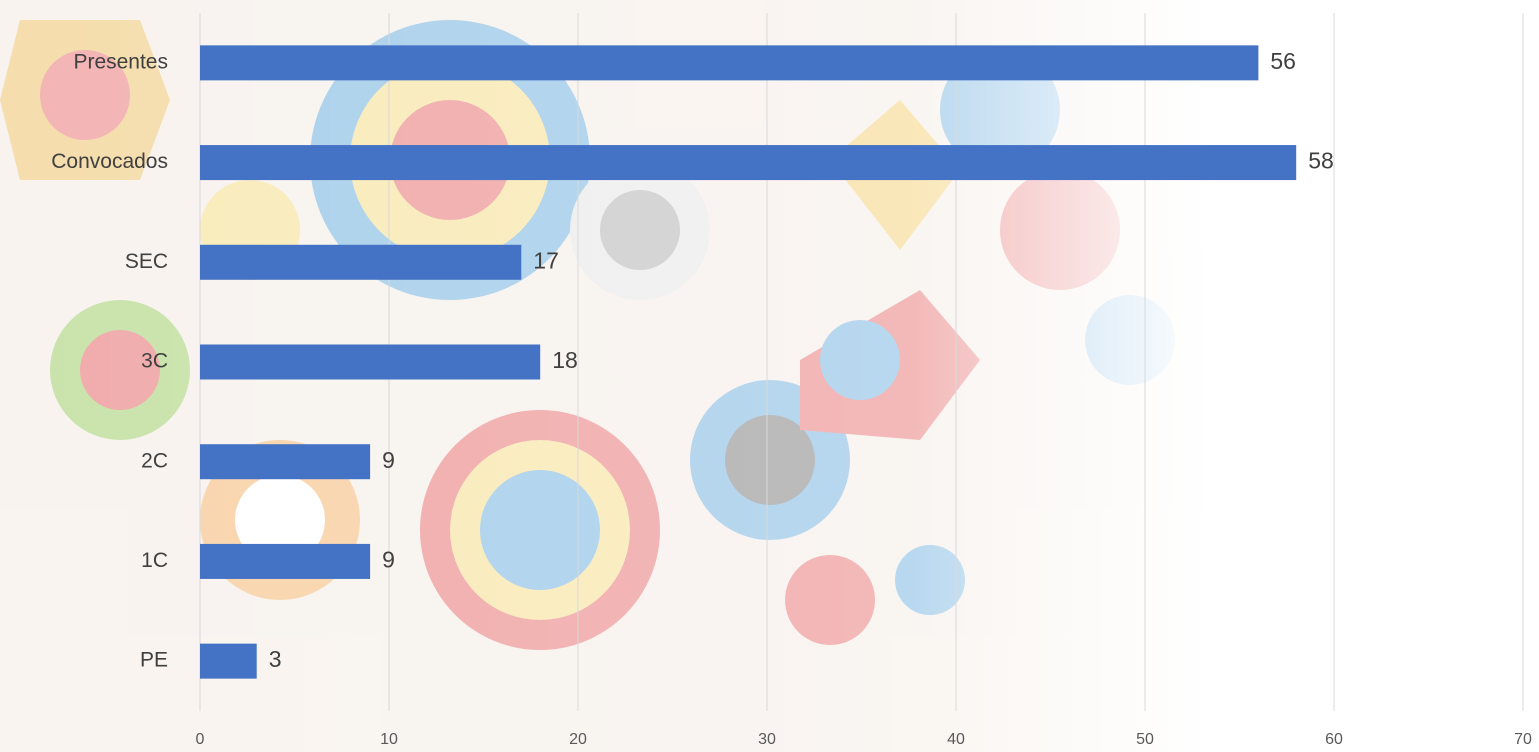 The width and height of the screenshot is (1539, 752). Describe the element at coordinates (565, 360) in the screenshot. I see `data-label: 18` at that location.